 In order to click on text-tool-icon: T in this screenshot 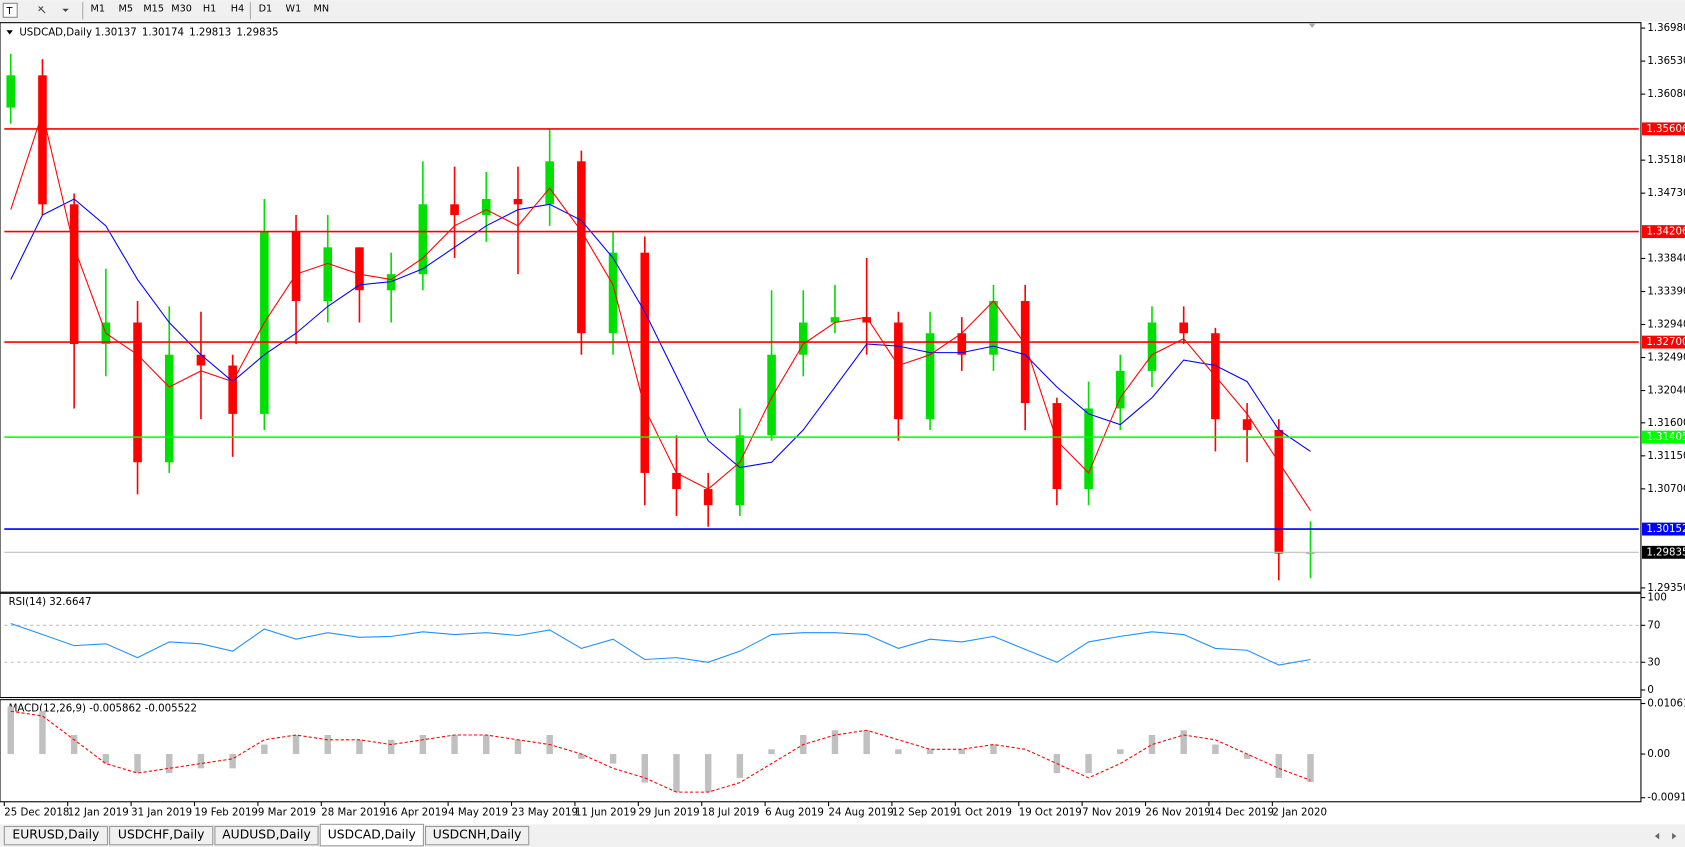, I will do `click(8, 11)`.